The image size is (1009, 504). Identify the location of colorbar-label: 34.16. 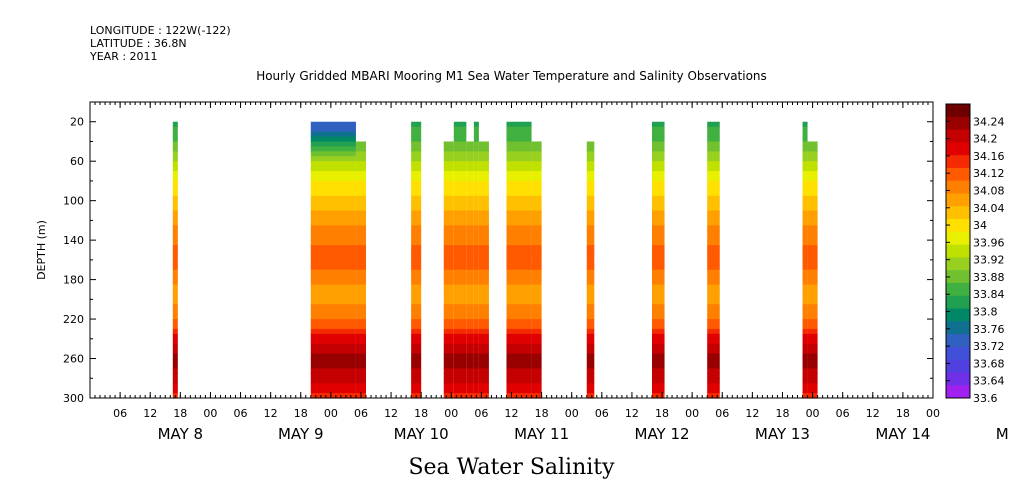
(989, 156).